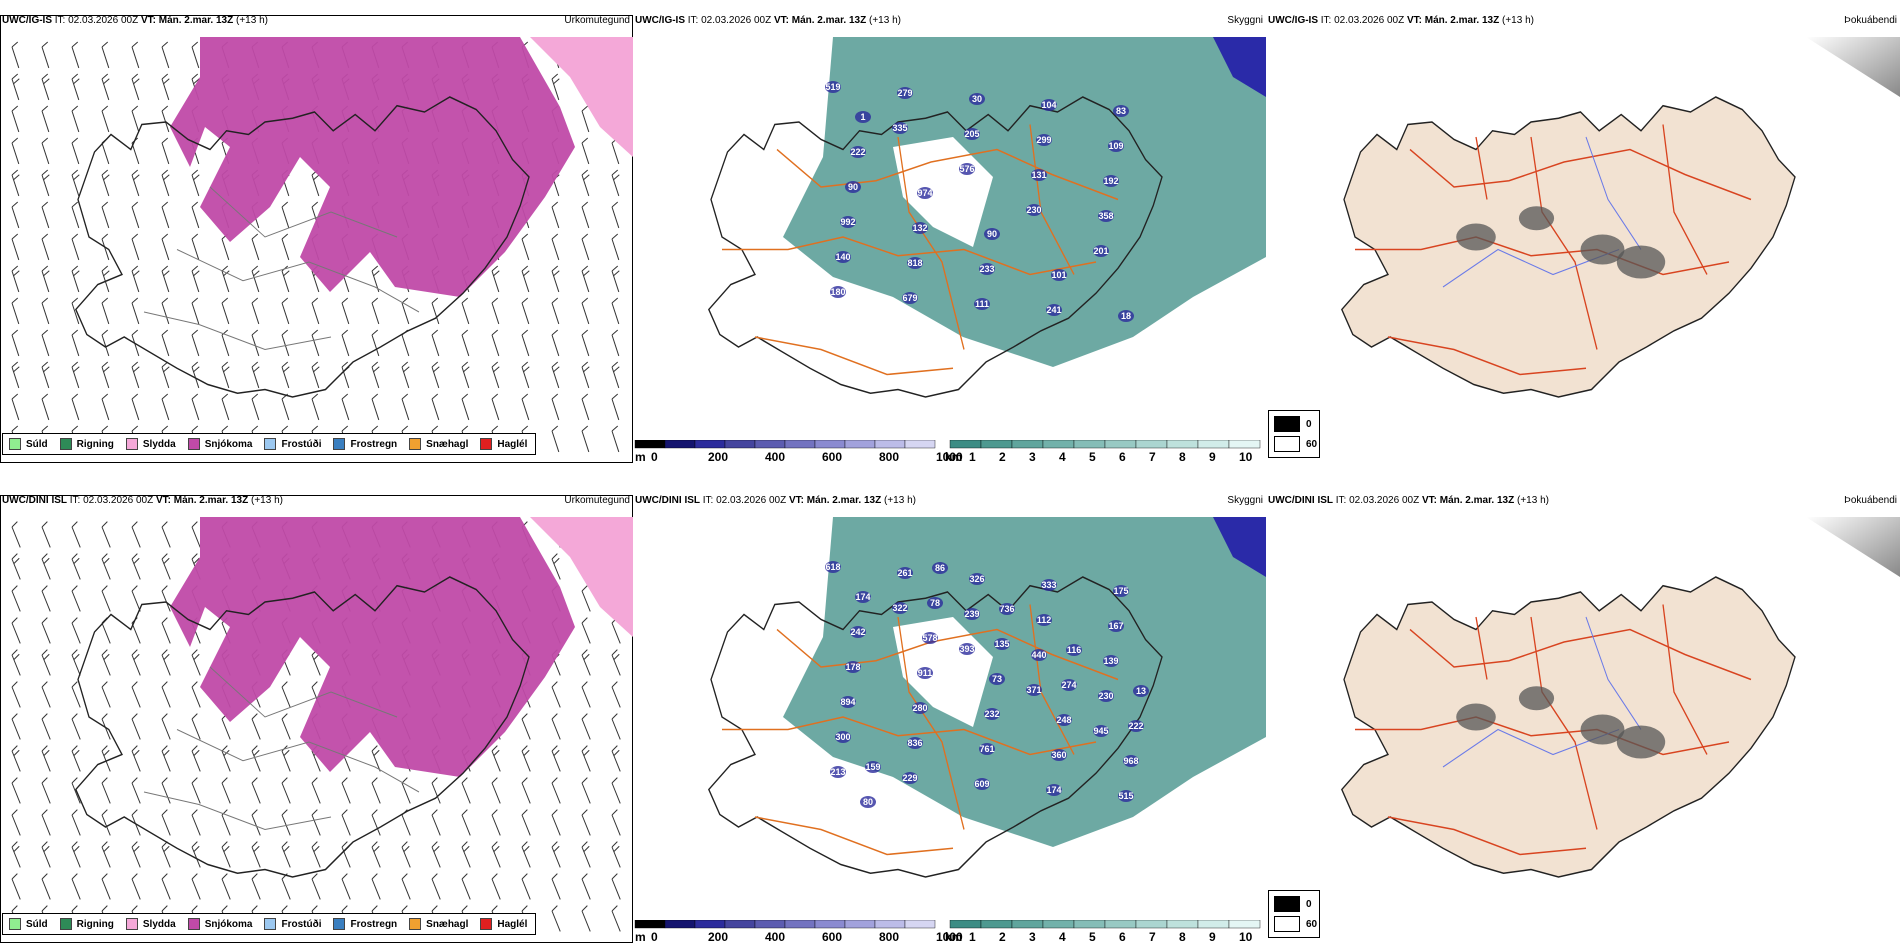 The width and height of the screenshot is (1900, 950). I want to click on fog-legend-item: 0, so click(1293, 904).